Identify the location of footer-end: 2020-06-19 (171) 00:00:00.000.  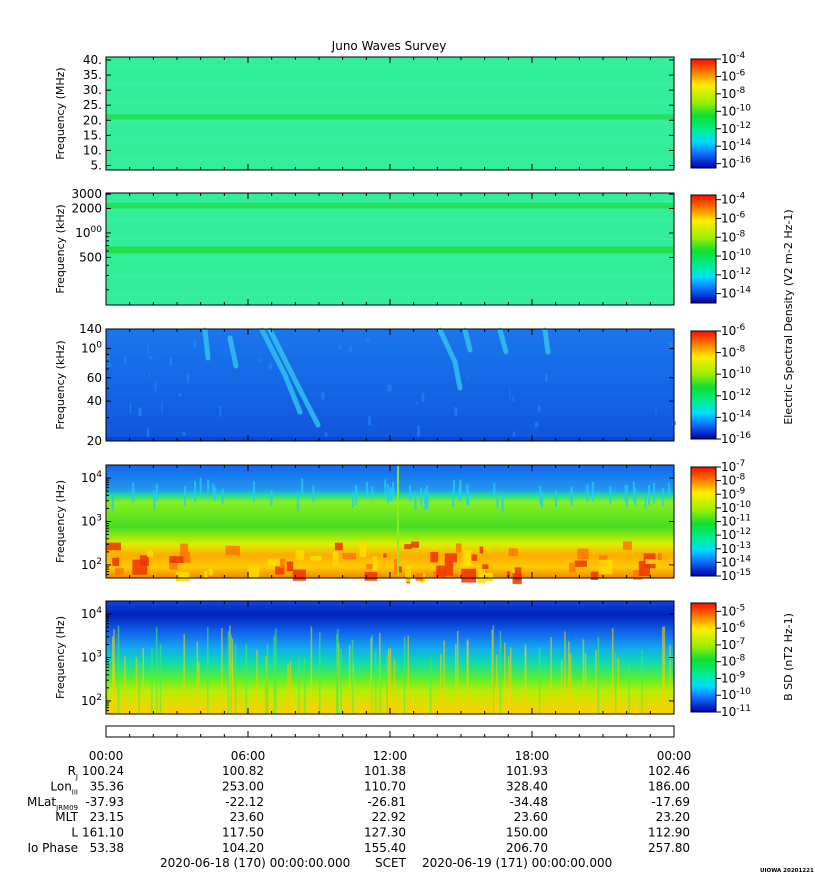
(517, 863).